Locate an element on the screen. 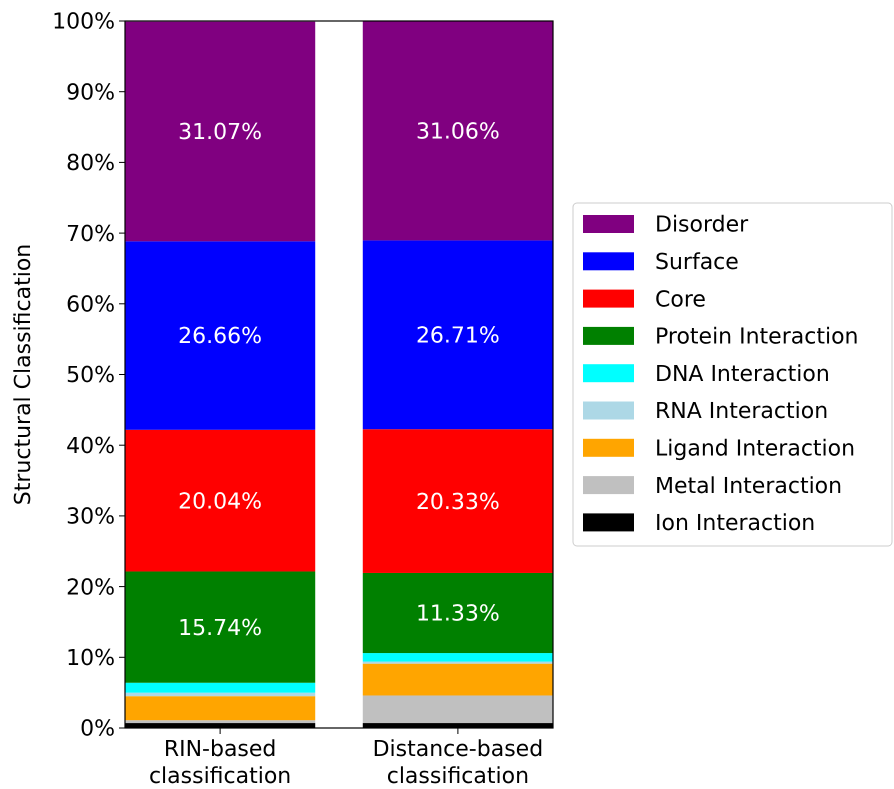  y-tick-label: 20% is located at coordinates (90, 587).